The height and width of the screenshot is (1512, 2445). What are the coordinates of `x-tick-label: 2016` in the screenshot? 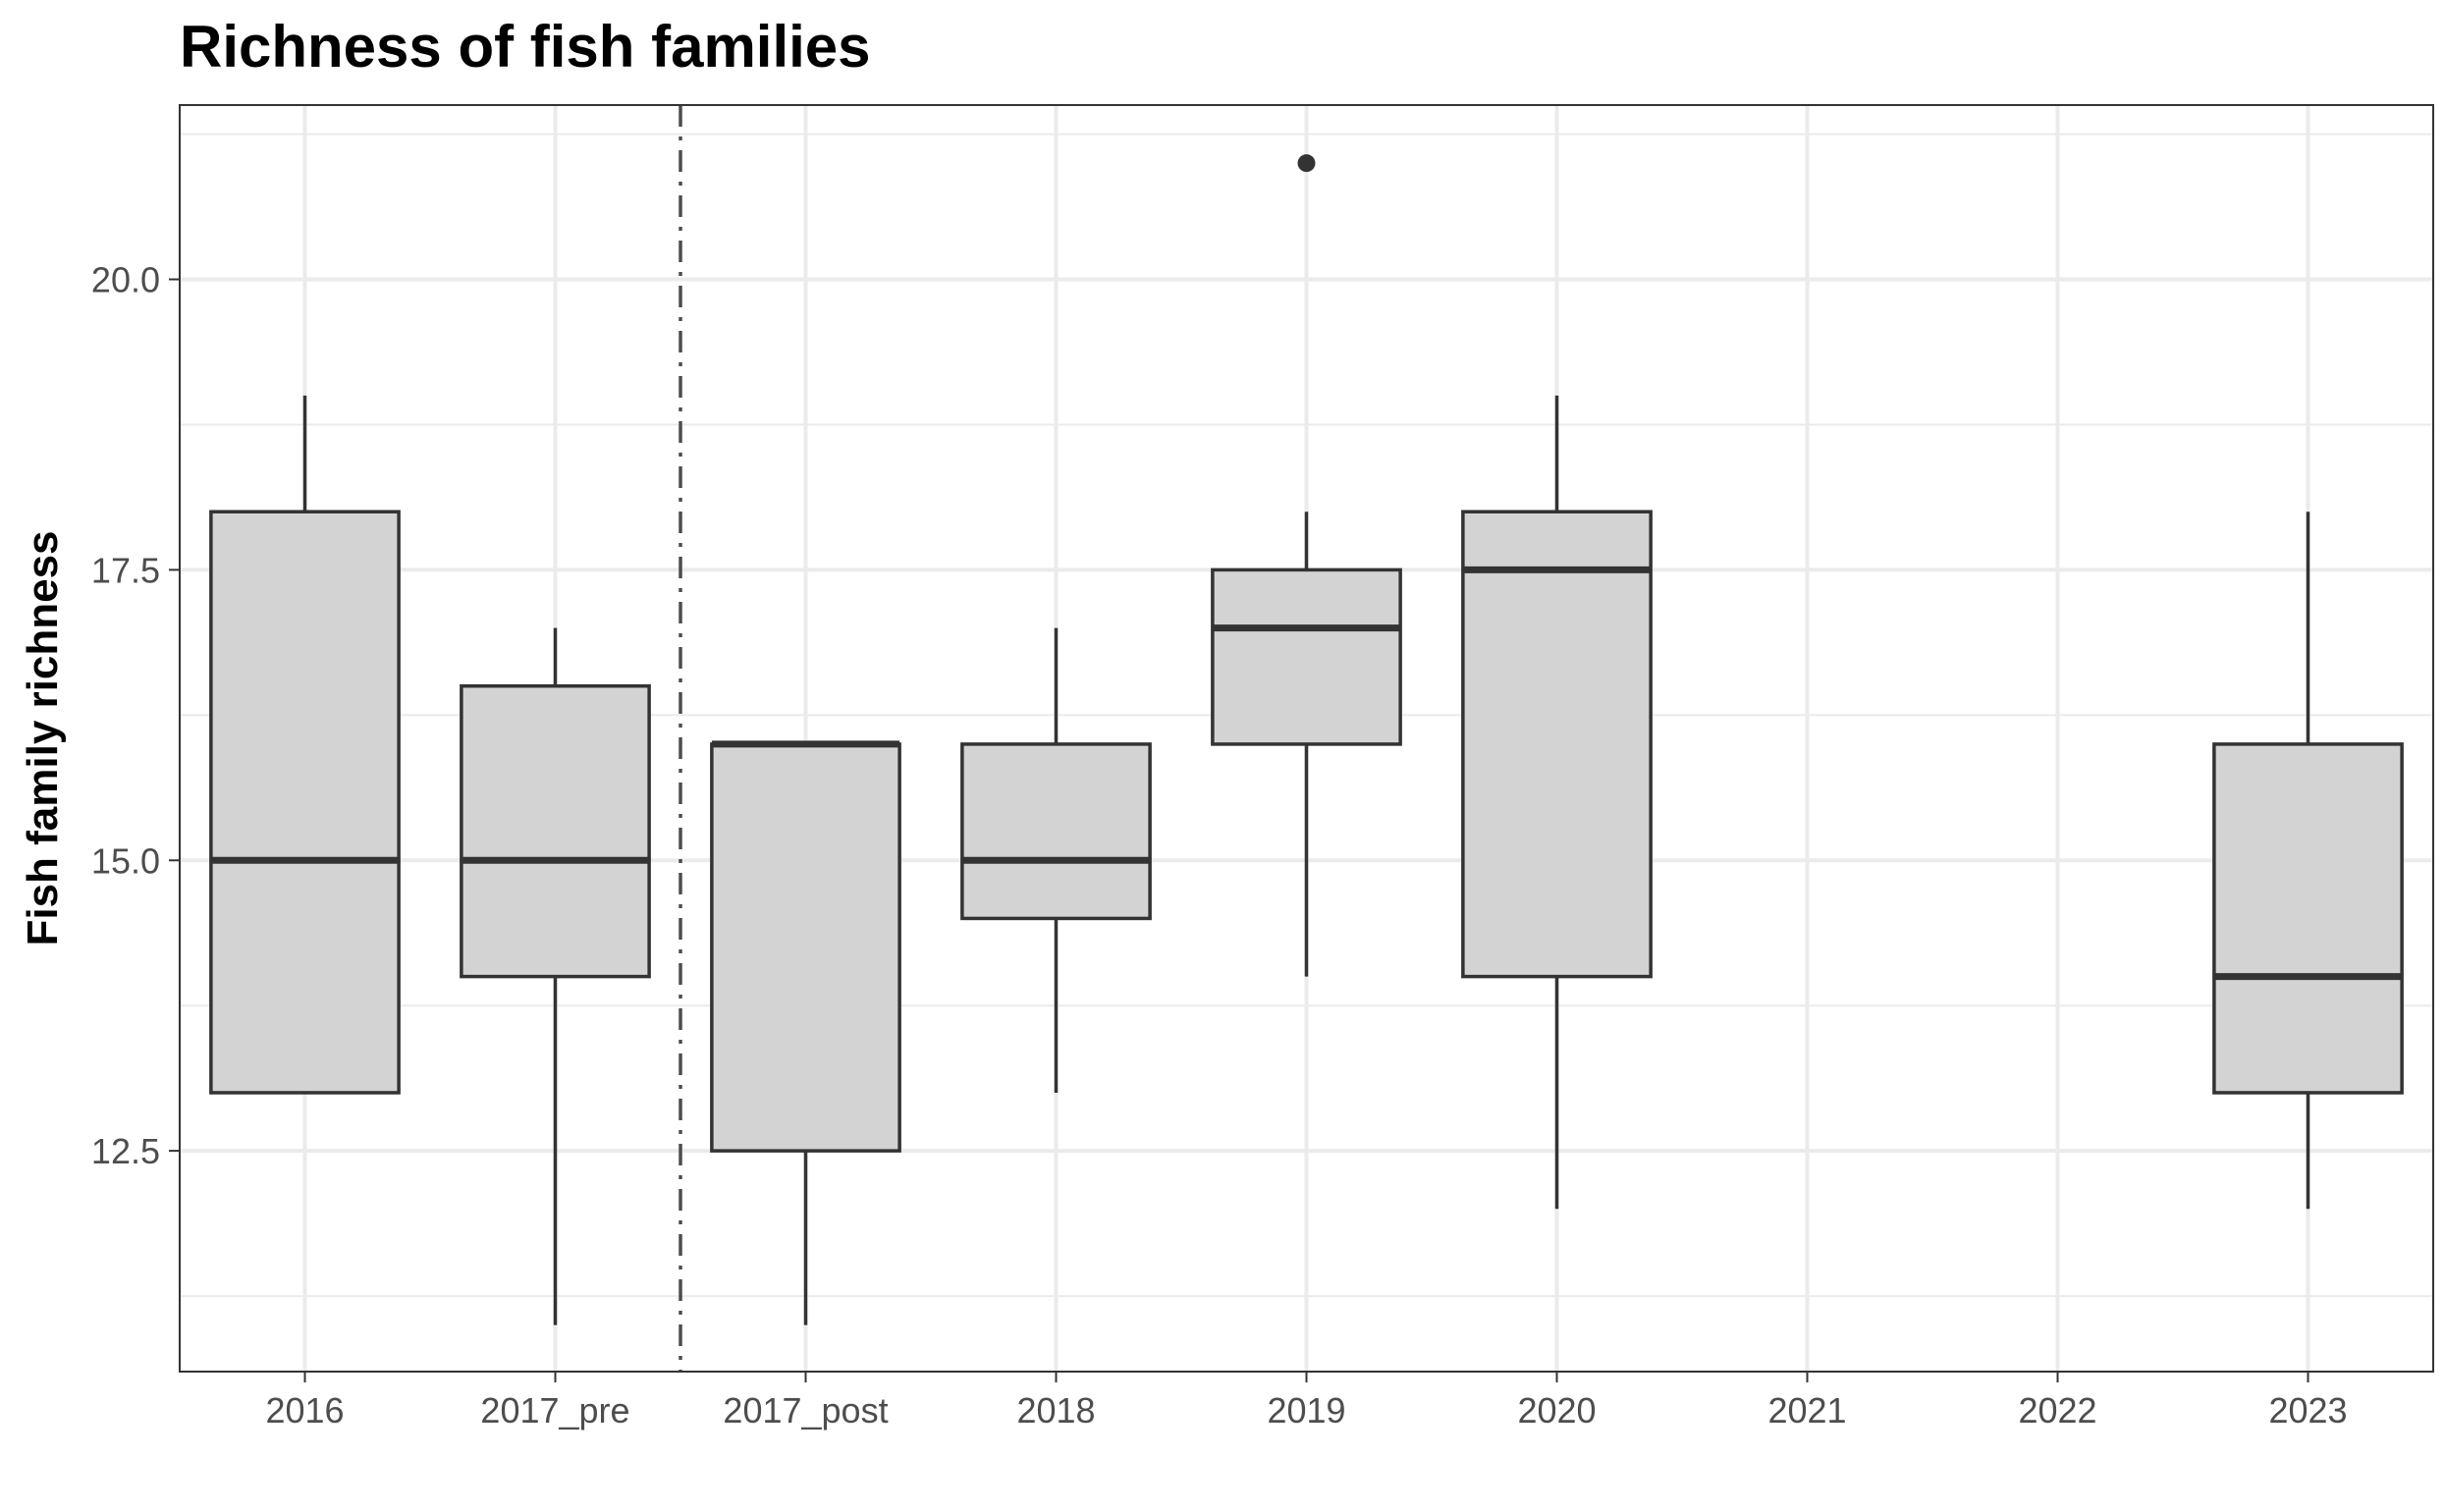 It's located at (304, 1410).